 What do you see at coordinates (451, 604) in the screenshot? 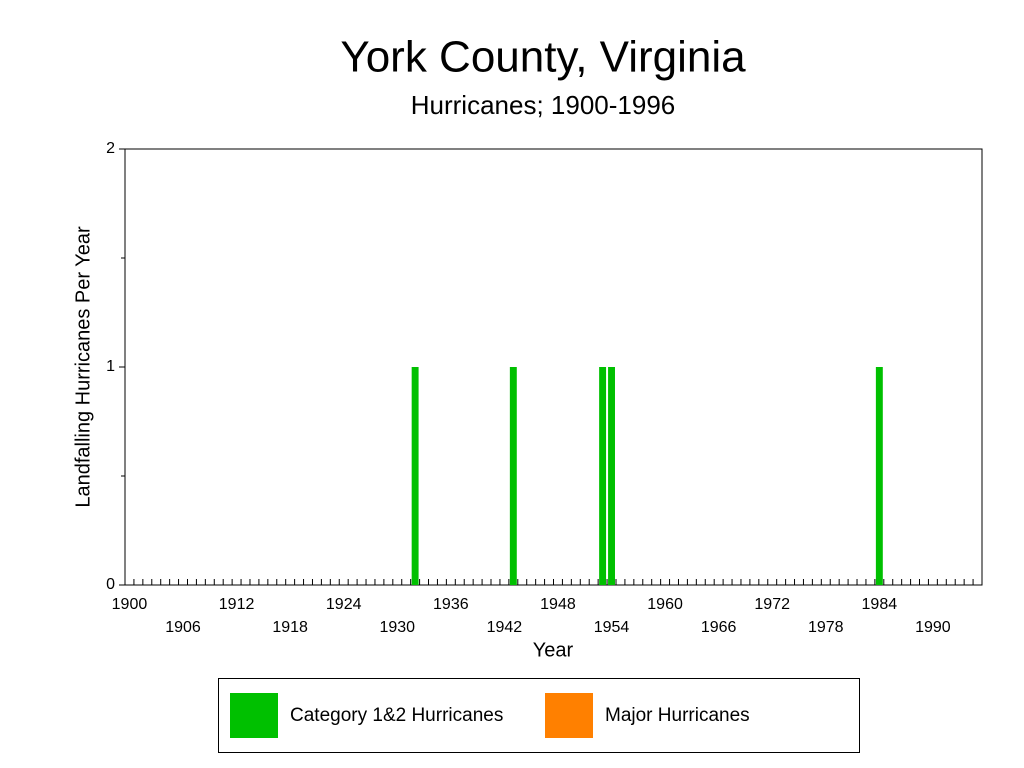
I see `x-tick-label: 1936` at bounding box center [451, 604].